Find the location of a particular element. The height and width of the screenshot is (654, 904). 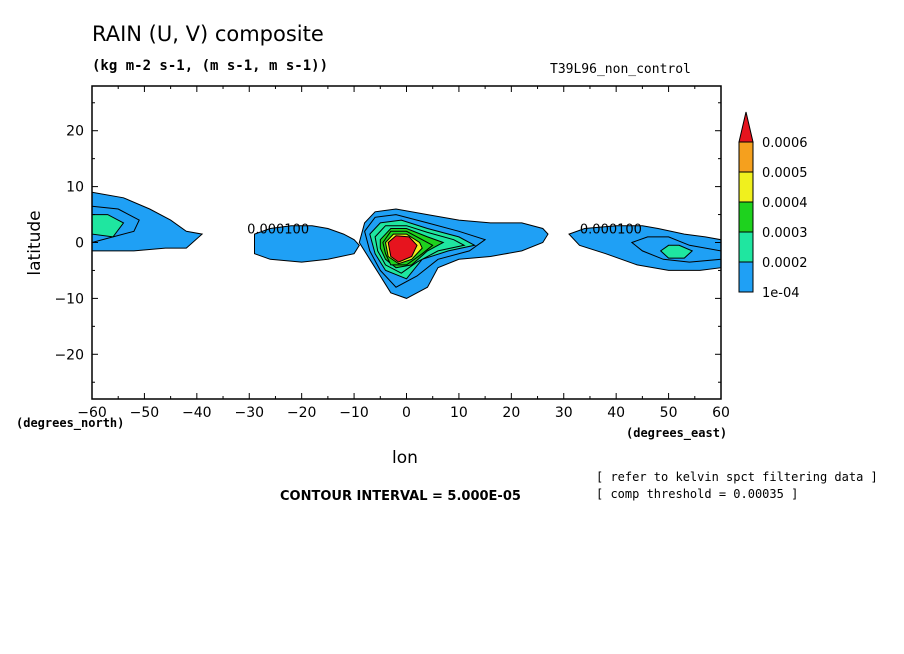

run-label: T39L96_non_control is located at coordinates (620, 69).